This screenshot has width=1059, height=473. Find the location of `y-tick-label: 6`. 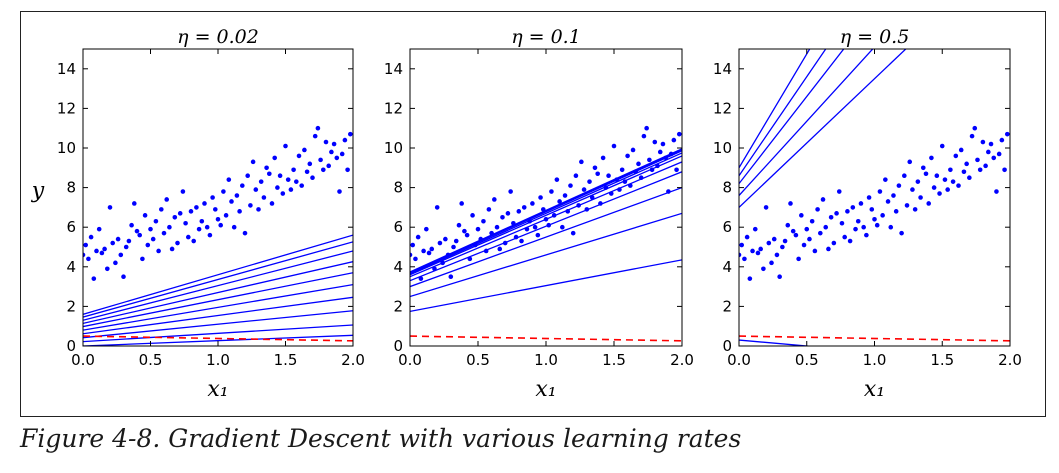

y-tick-label: 6 is located at coordinates (398, 227).